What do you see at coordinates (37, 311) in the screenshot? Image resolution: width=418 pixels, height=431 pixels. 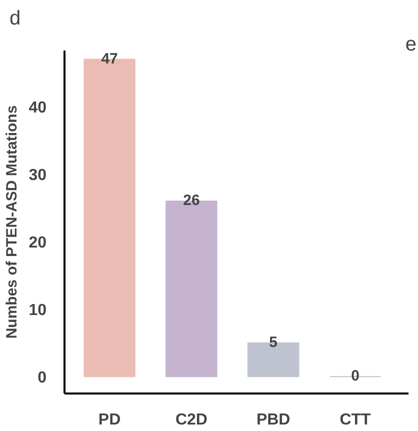 I see `y-tick-label: 10` at bounding box center [37, 311].